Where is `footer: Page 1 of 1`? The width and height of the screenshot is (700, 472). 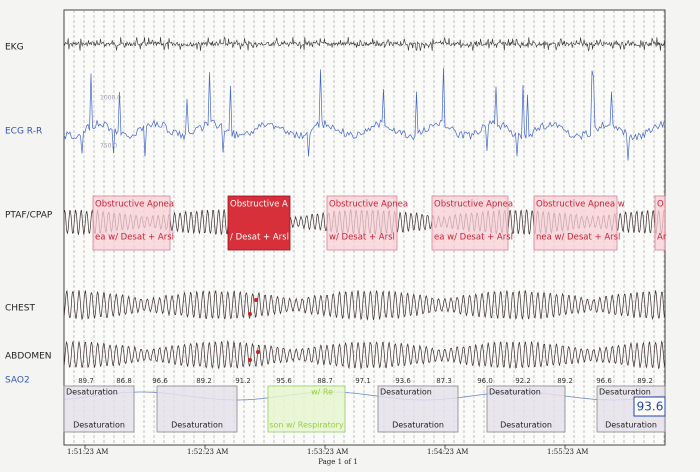
footer: Page 1 of 1 is located at coordinates (338, 462).